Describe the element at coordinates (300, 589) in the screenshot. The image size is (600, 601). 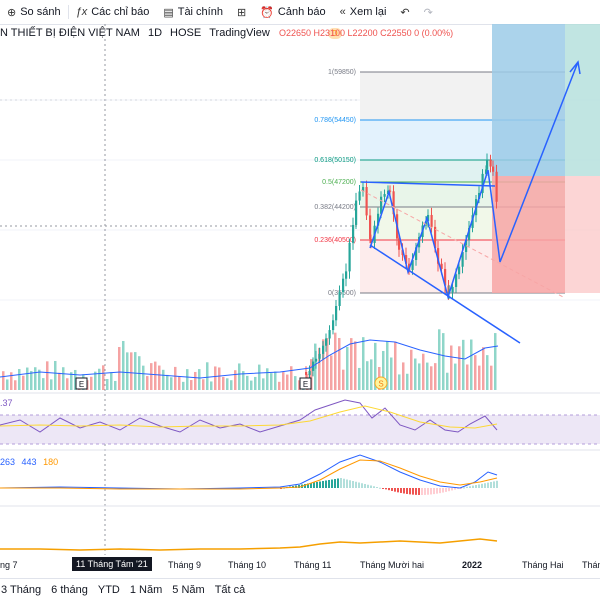
I see `range-selector: 3 Tháng 6 tháng YTD 1 Năm 5 Năm Tất cả` at that location.